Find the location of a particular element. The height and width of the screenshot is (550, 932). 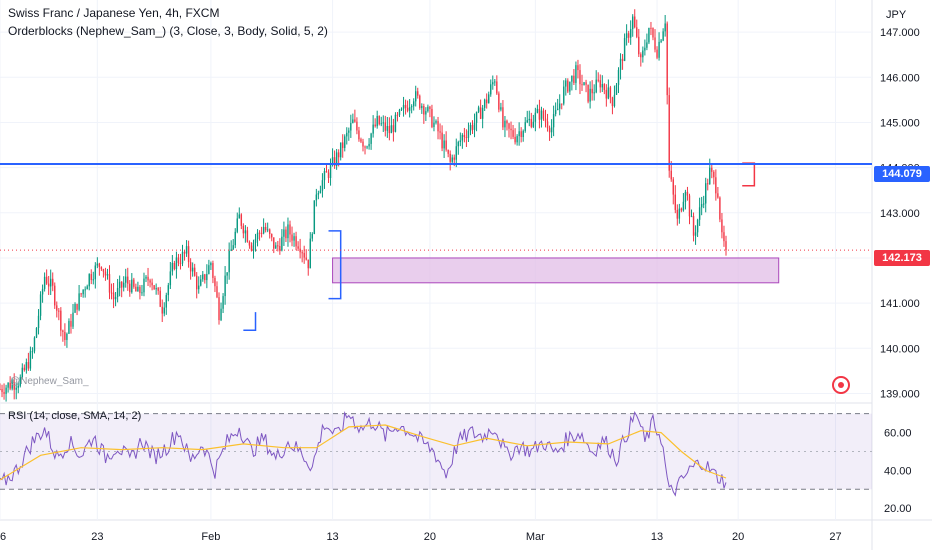

price-tick-label: 139.000 is located at coordinates (900, 394).